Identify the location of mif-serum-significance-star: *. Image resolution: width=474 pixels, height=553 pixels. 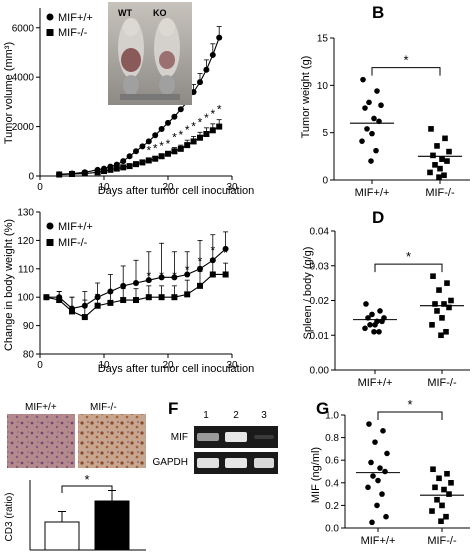
(409, 404).